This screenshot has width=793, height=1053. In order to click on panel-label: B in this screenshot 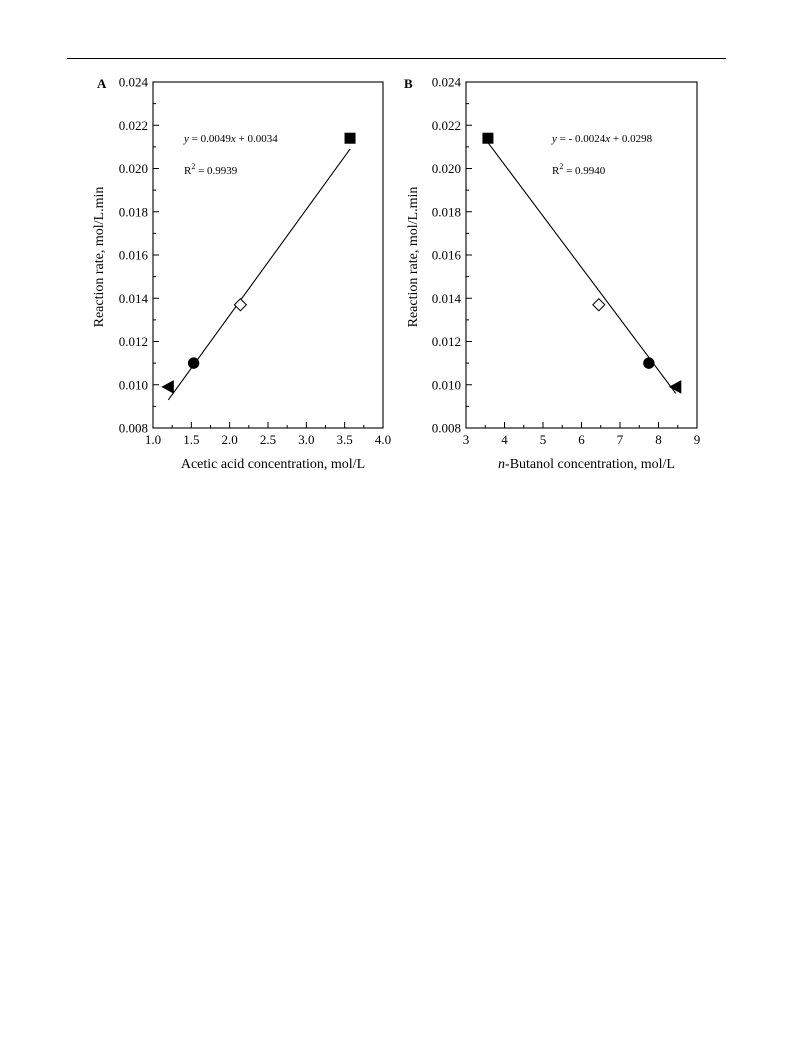, I will do `click(408, 83)`.